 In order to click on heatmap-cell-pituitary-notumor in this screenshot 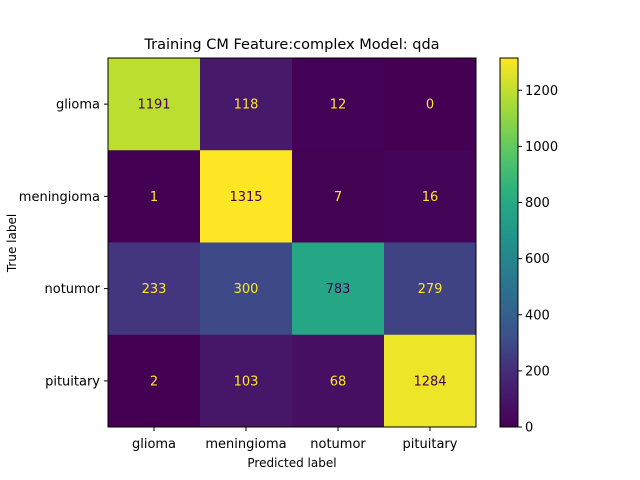, I will do `click(338, 381)`.